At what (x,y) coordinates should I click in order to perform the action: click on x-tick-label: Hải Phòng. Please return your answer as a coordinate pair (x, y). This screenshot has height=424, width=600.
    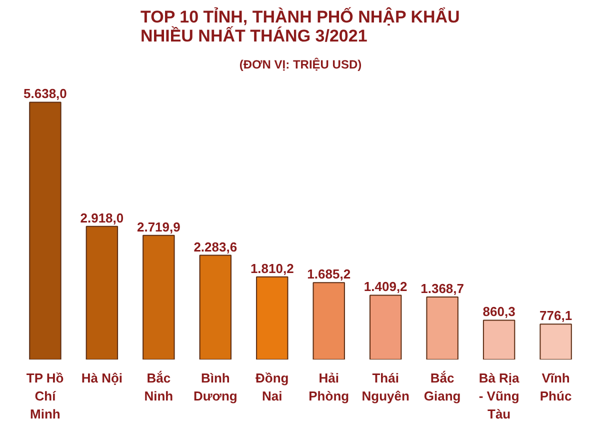
    Looking at the image, I should click on (329, 387).